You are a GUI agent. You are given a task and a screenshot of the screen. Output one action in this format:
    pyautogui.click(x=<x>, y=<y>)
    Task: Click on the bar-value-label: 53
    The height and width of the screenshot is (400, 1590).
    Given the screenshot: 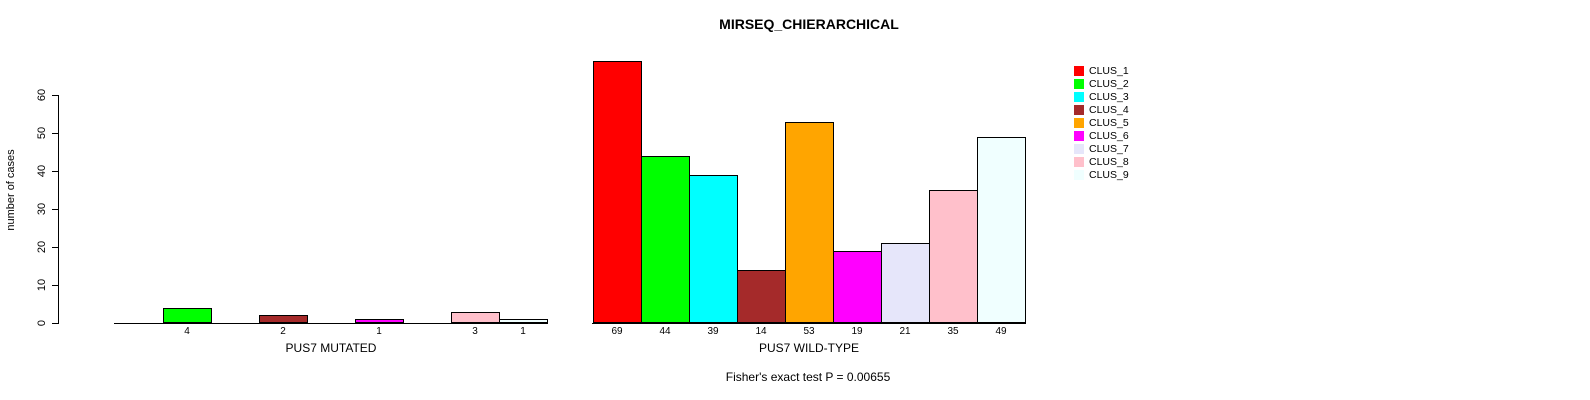 What is the action you would take?
    pyautogui.click(x=809, y=331)
    